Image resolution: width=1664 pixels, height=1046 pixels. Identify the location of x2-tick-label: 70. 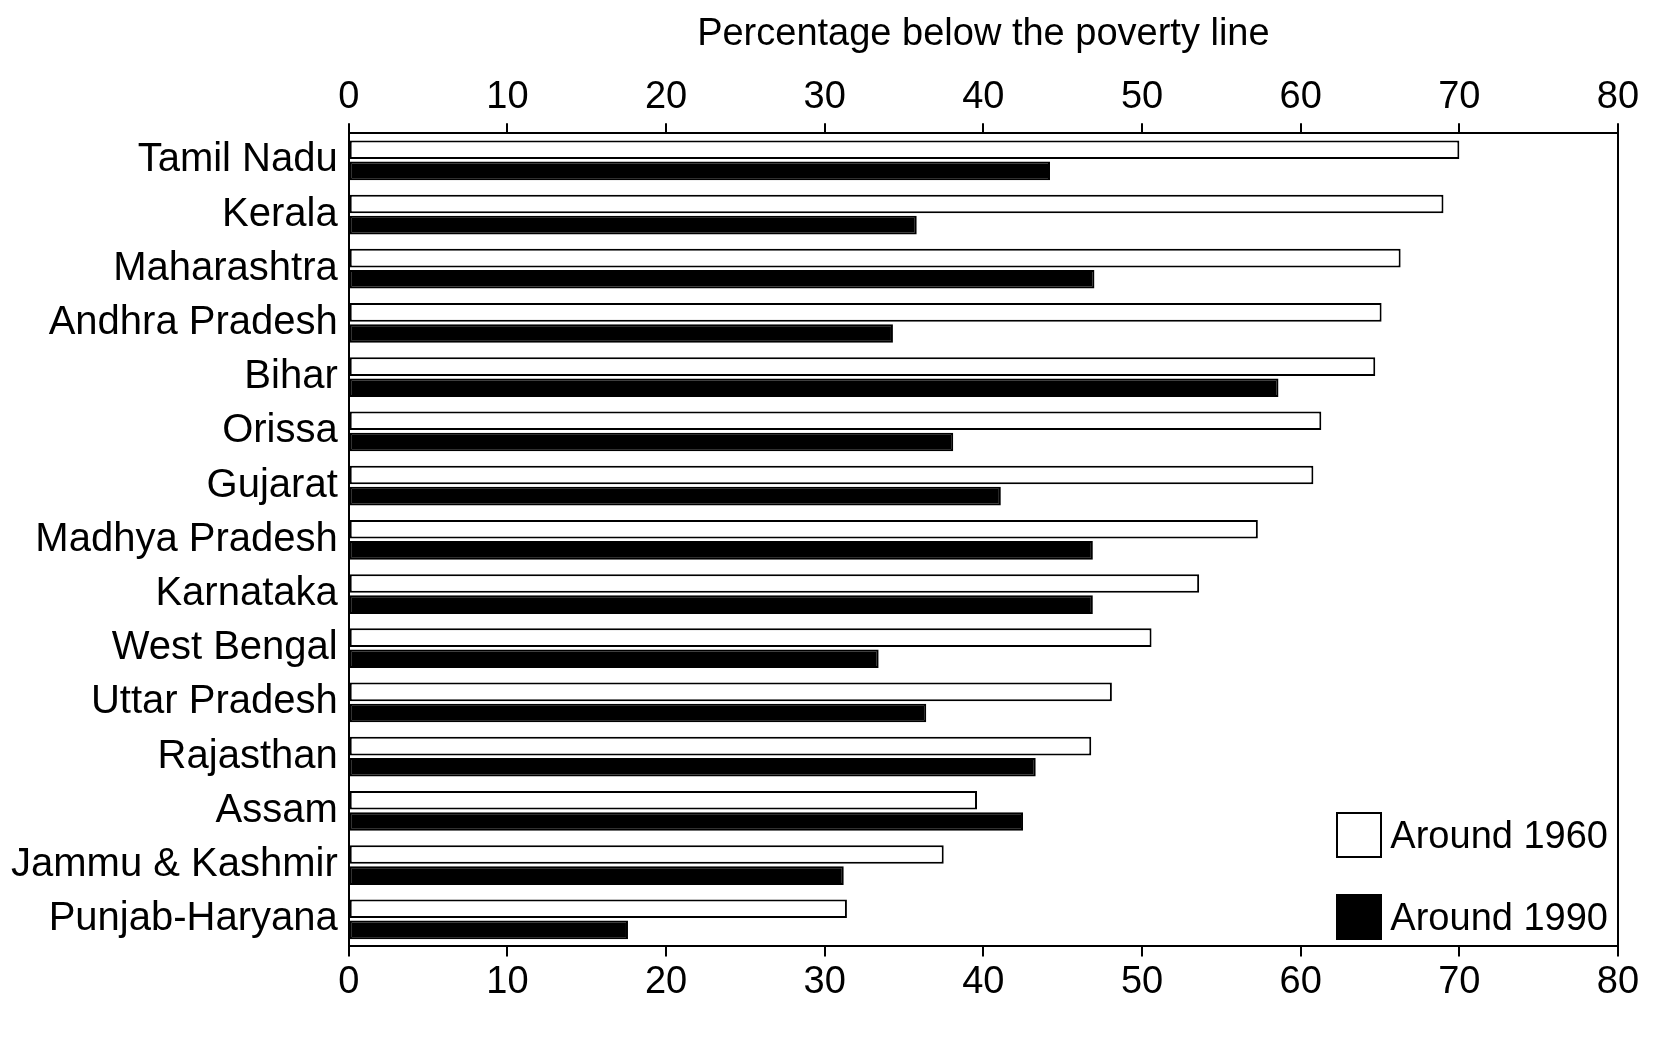
(1459, 979).